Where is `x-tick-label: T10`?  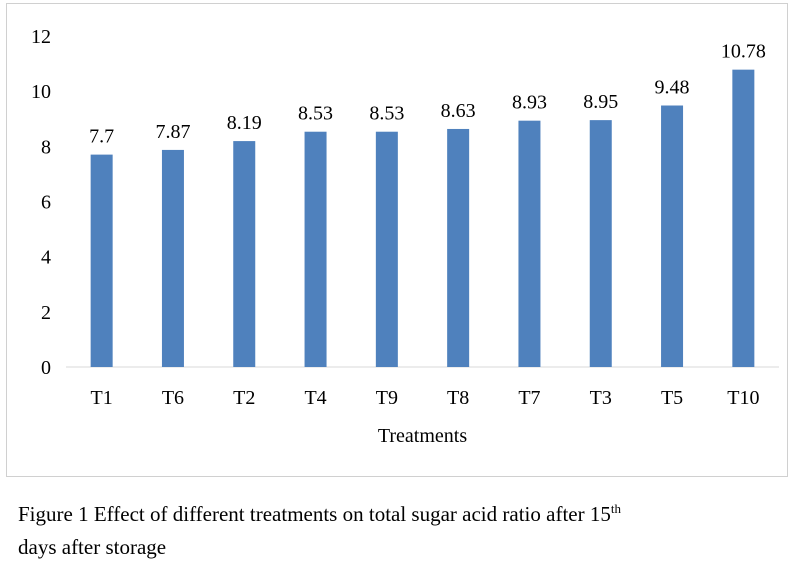
x-tick-label: T10 is located at coordinates (743, 398).